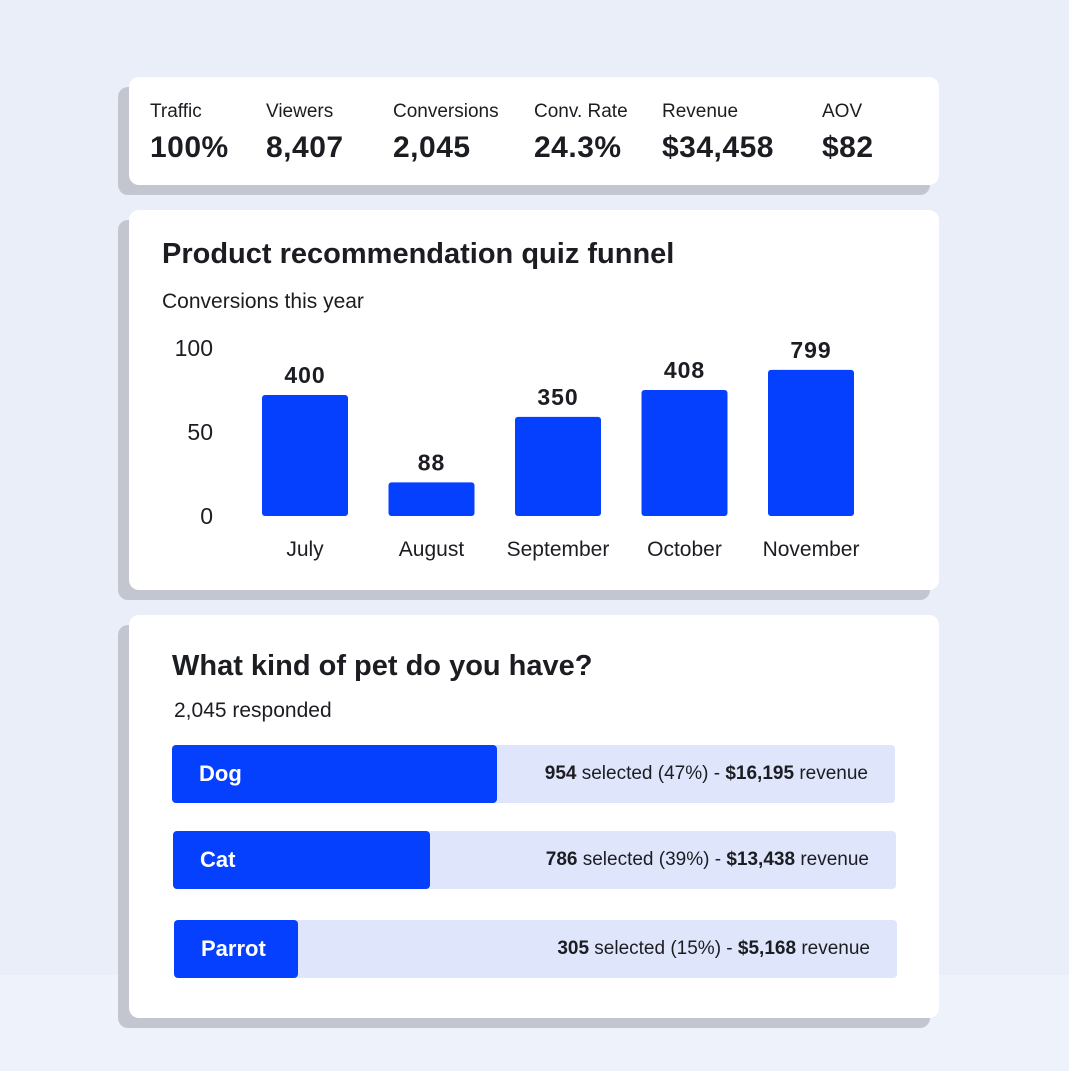  I want to click on option-selected-text: selected (39%) -, so click(652, 859).